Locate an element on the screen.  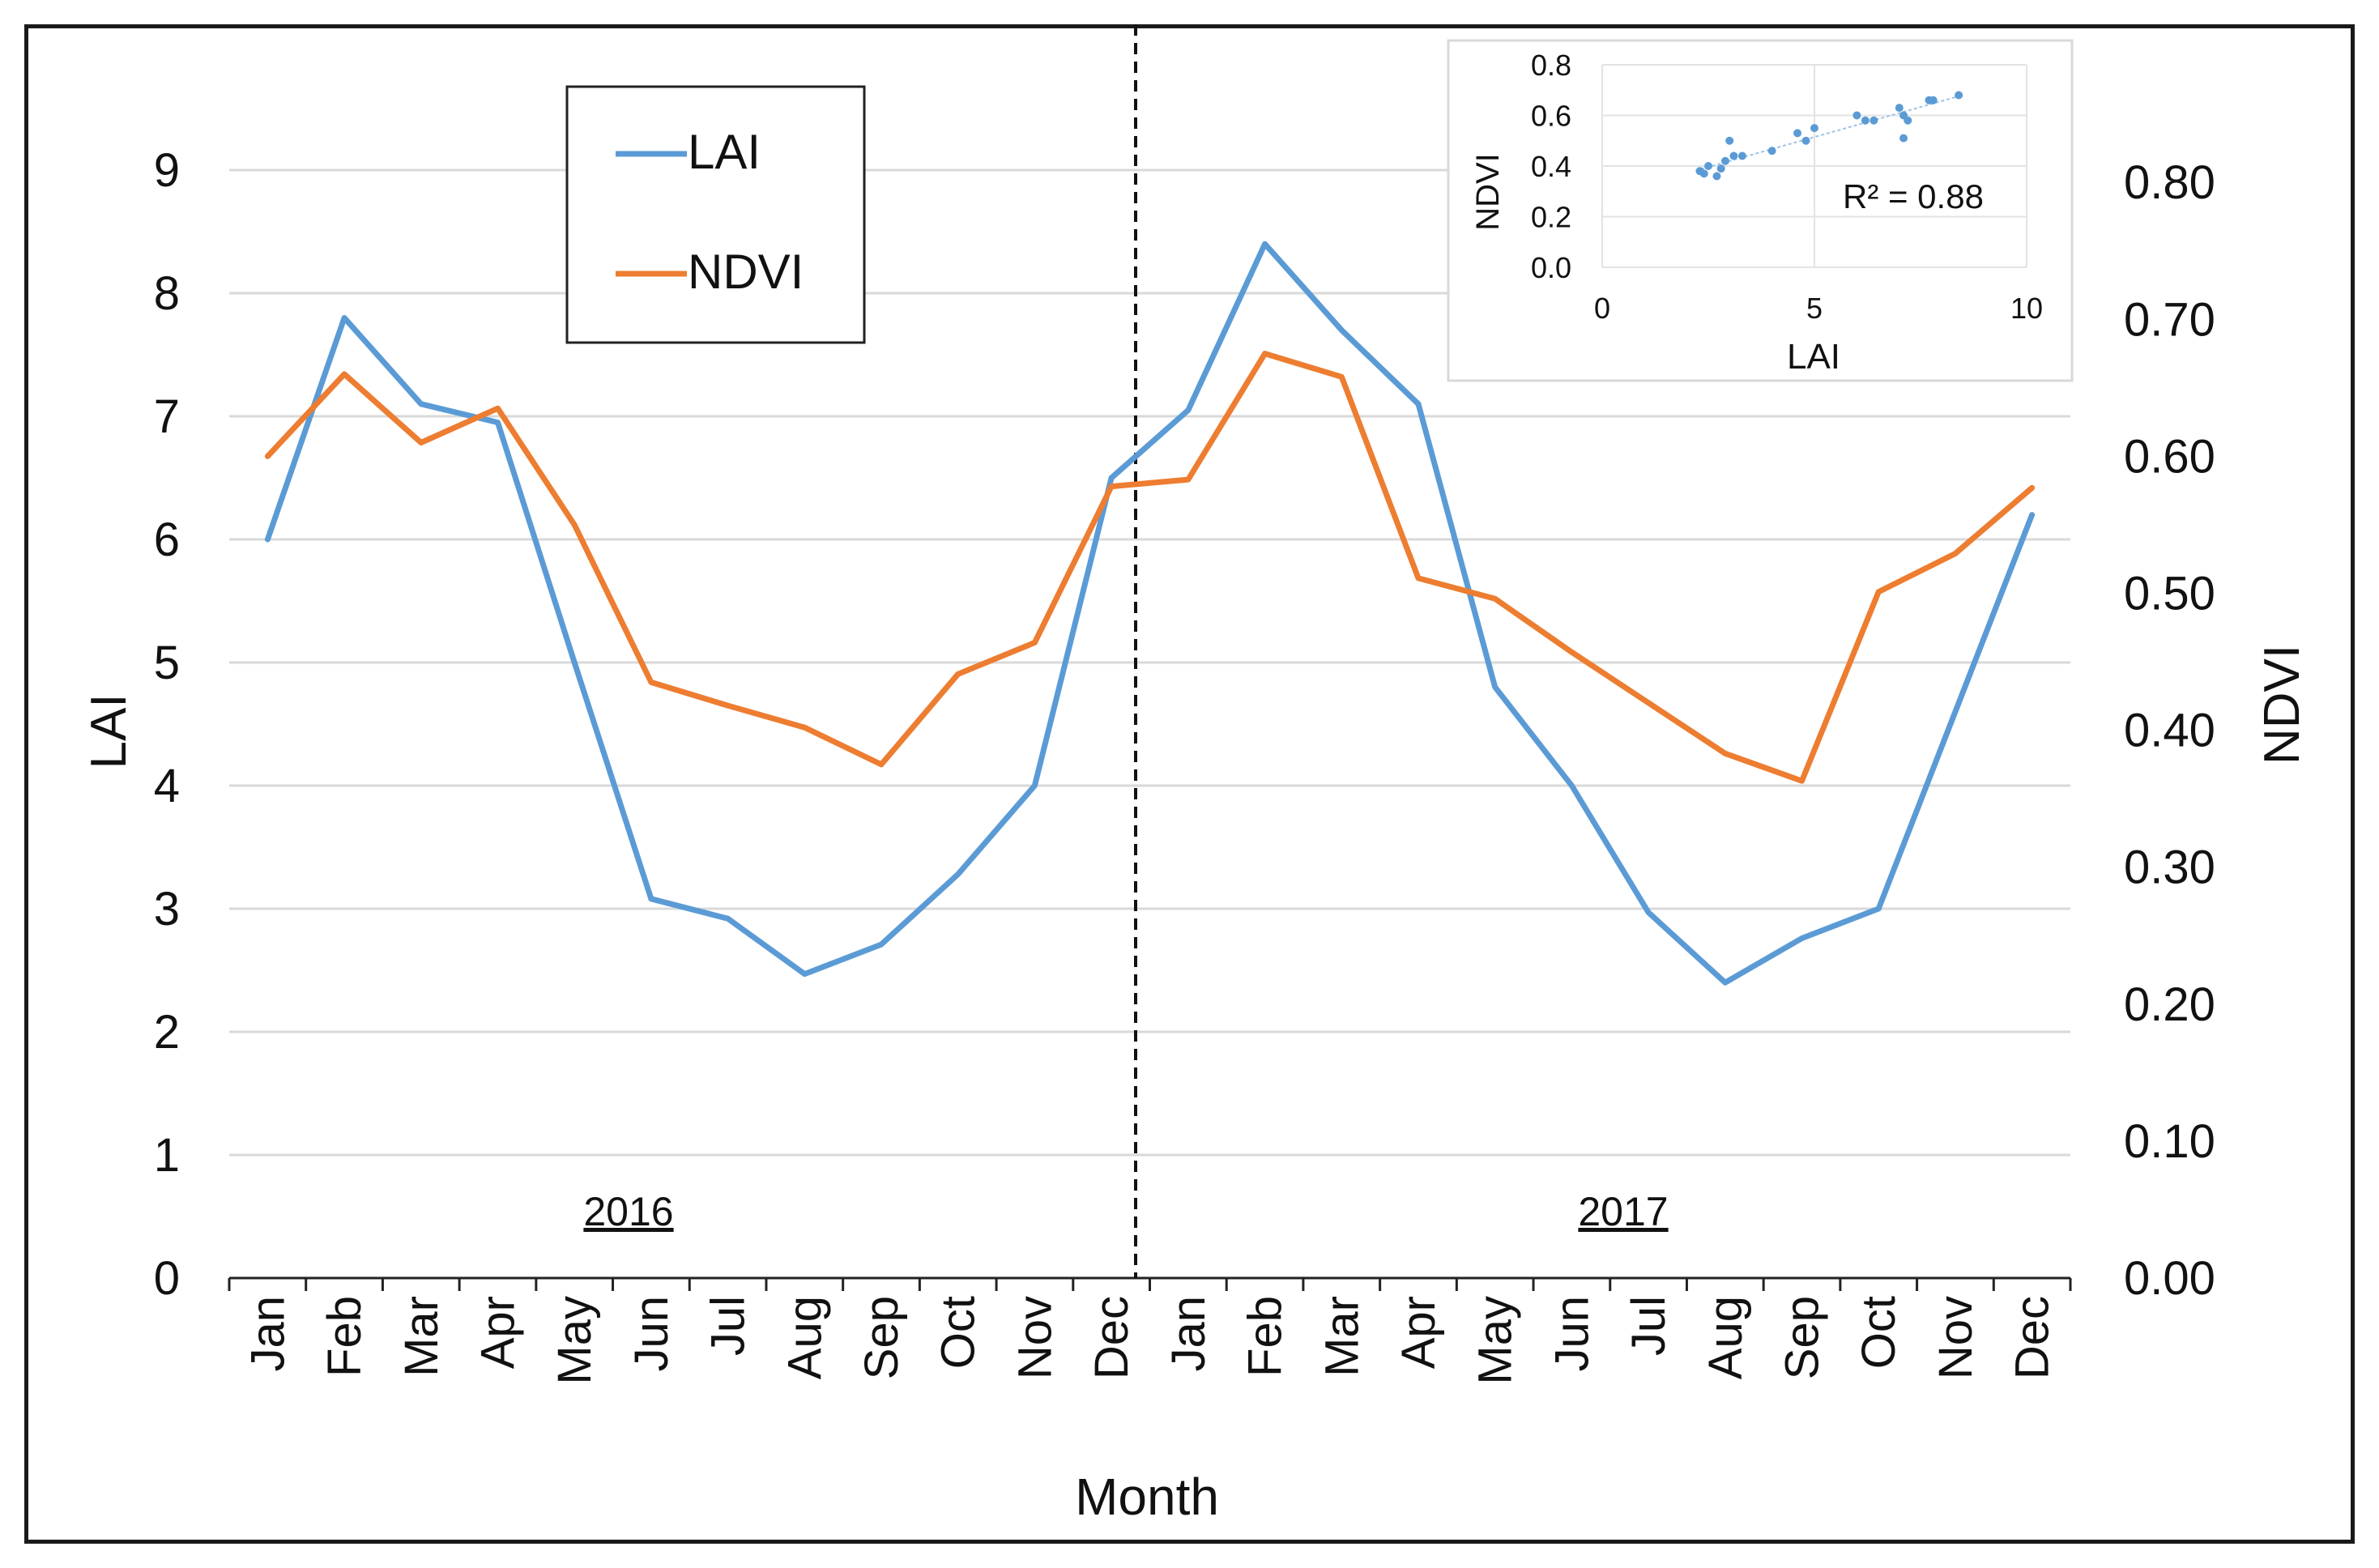
right-y-ticks: 0.00 0.10 0.20 0.30 0.40 0.50 0.60 0.70 0.80 is located at coordinates (2169, 730).